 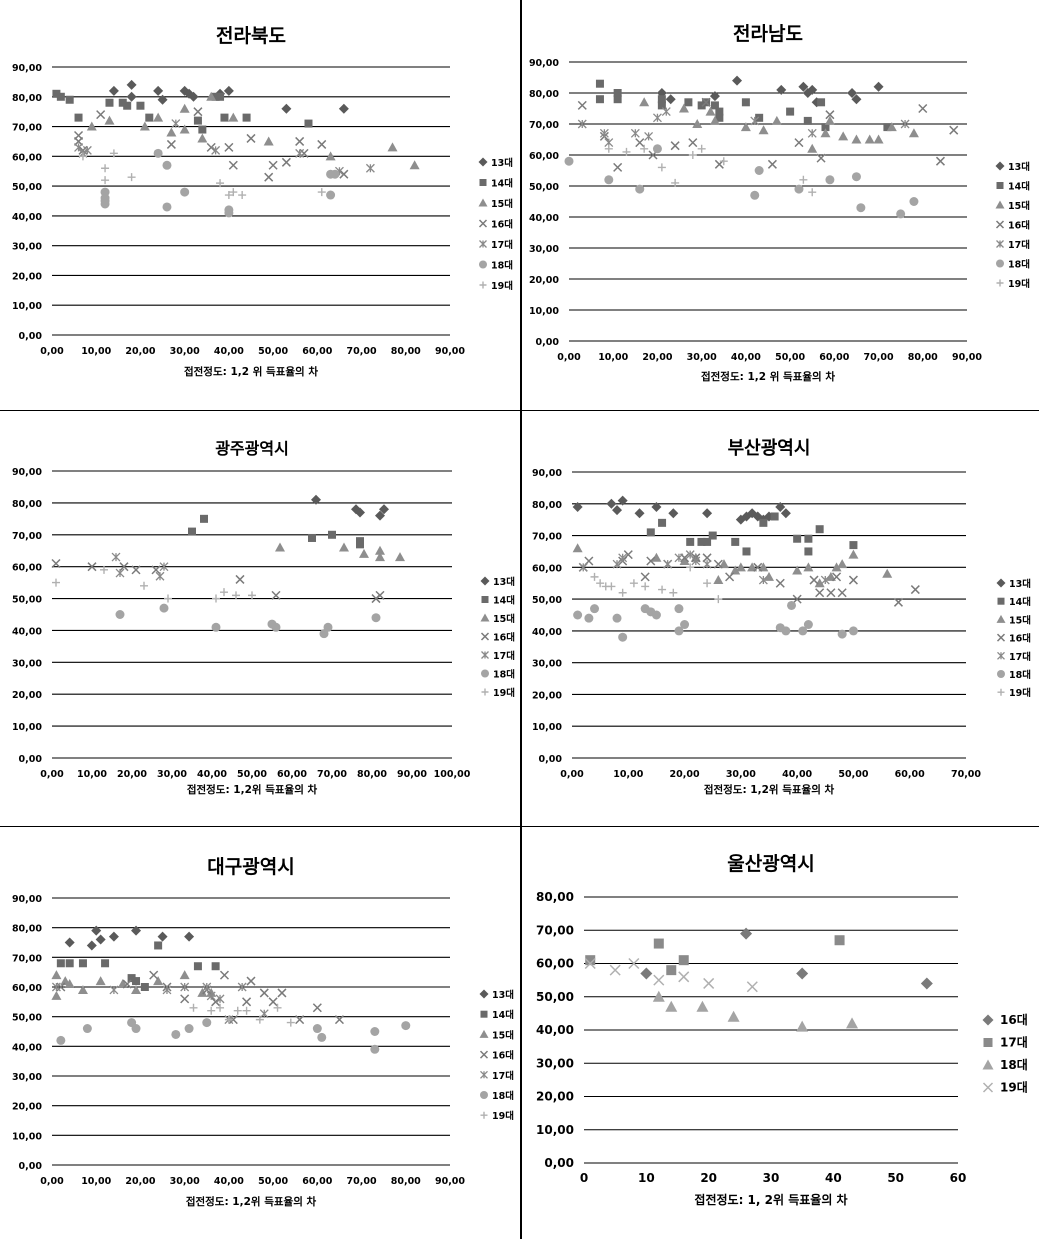 I want to click on x-tick-label: 20,00, so click(x=685, y=774).